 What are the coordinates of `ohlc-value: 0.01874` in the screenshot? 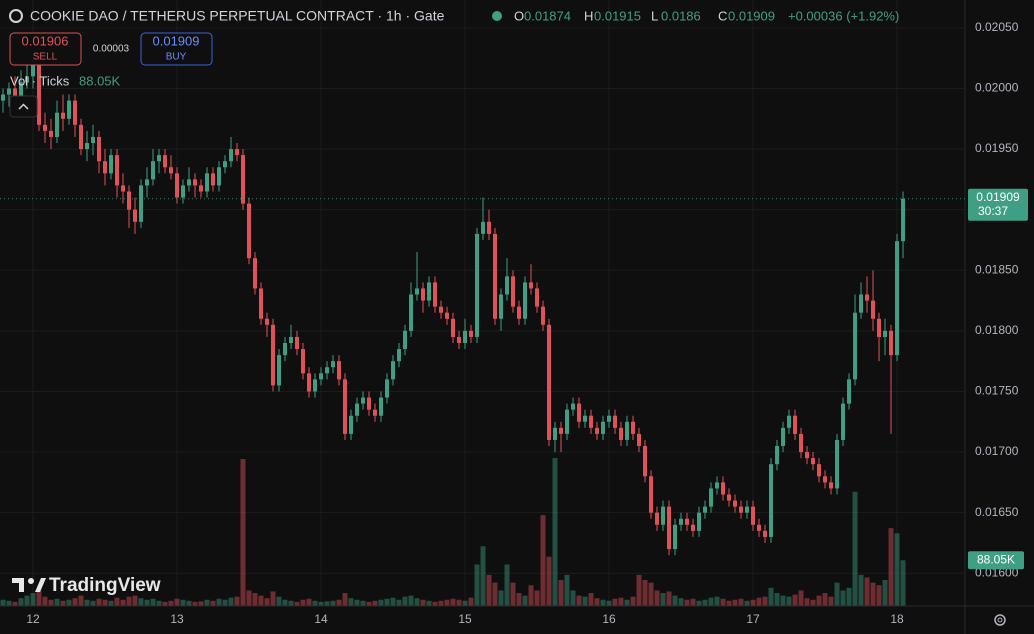 It's located at (547, 15).